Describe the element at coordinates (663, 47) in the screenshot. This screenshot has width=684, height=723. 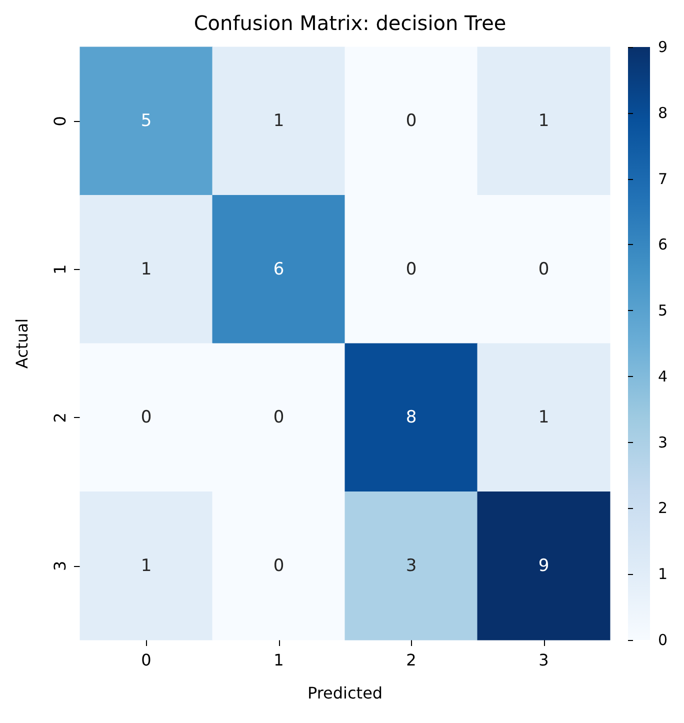
I see `color-bar-label: 9` at that location.